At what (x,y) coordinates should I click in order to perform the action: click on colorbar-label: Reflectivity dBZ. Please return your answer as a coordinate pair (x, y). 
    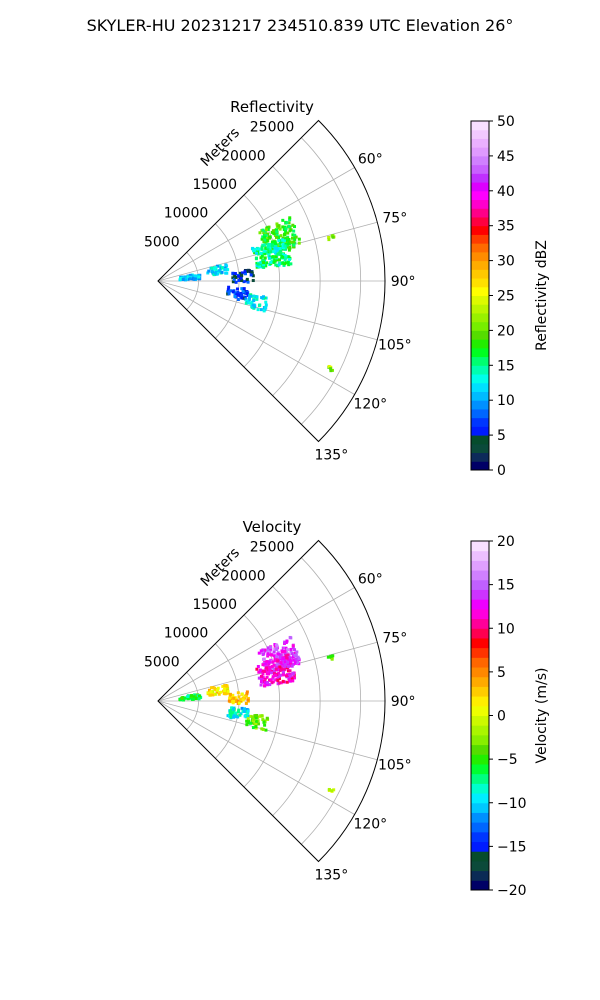
    Looking at the image, I should click on (542, 295).